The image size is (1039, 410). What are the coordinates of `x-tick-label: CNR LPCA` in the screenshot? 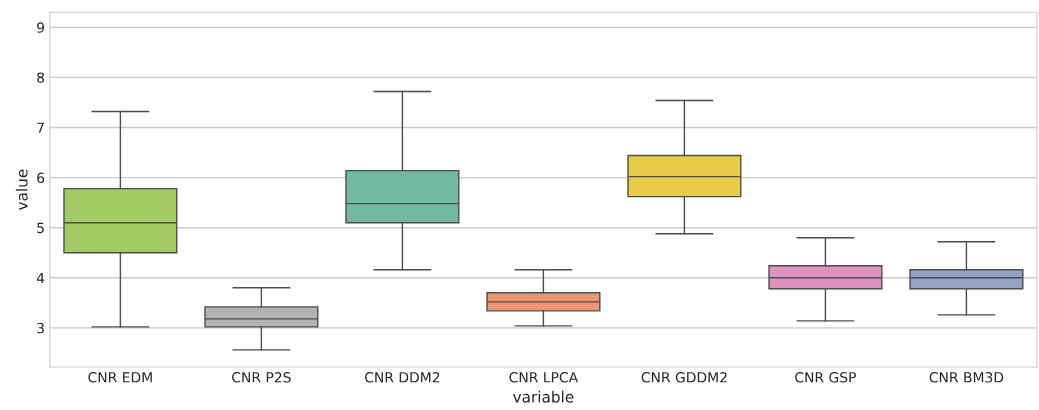 It's located at (544, 377).